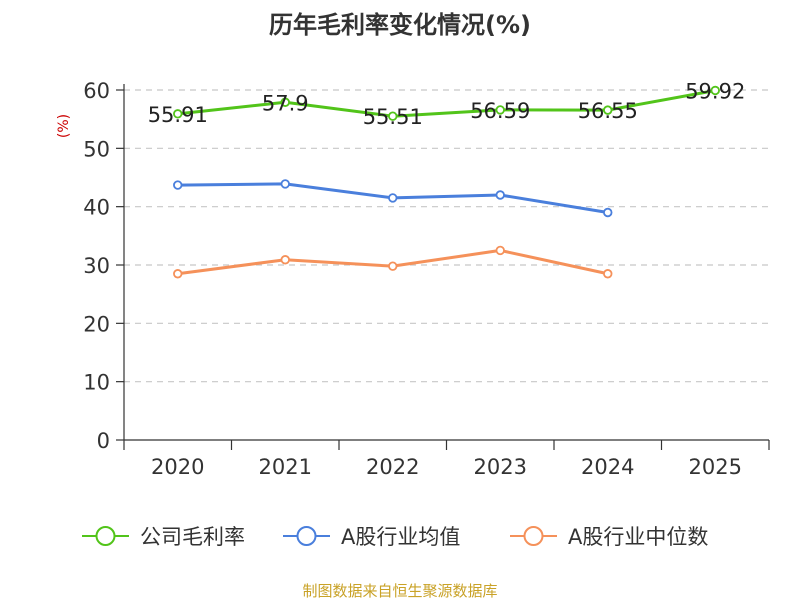  What do you see at coordinates (638, 537) in the screenshot?
I see `legend-label: A股行业中位数` at bounding box center [638, 537].